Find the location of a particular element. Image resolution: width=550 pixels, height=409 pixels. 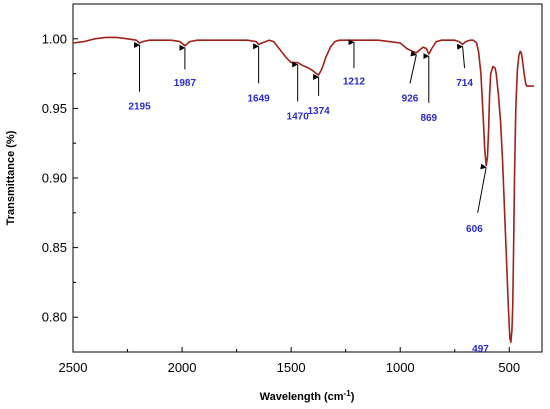

x-tick-label: 1500 is located at coordinates (291, 367).